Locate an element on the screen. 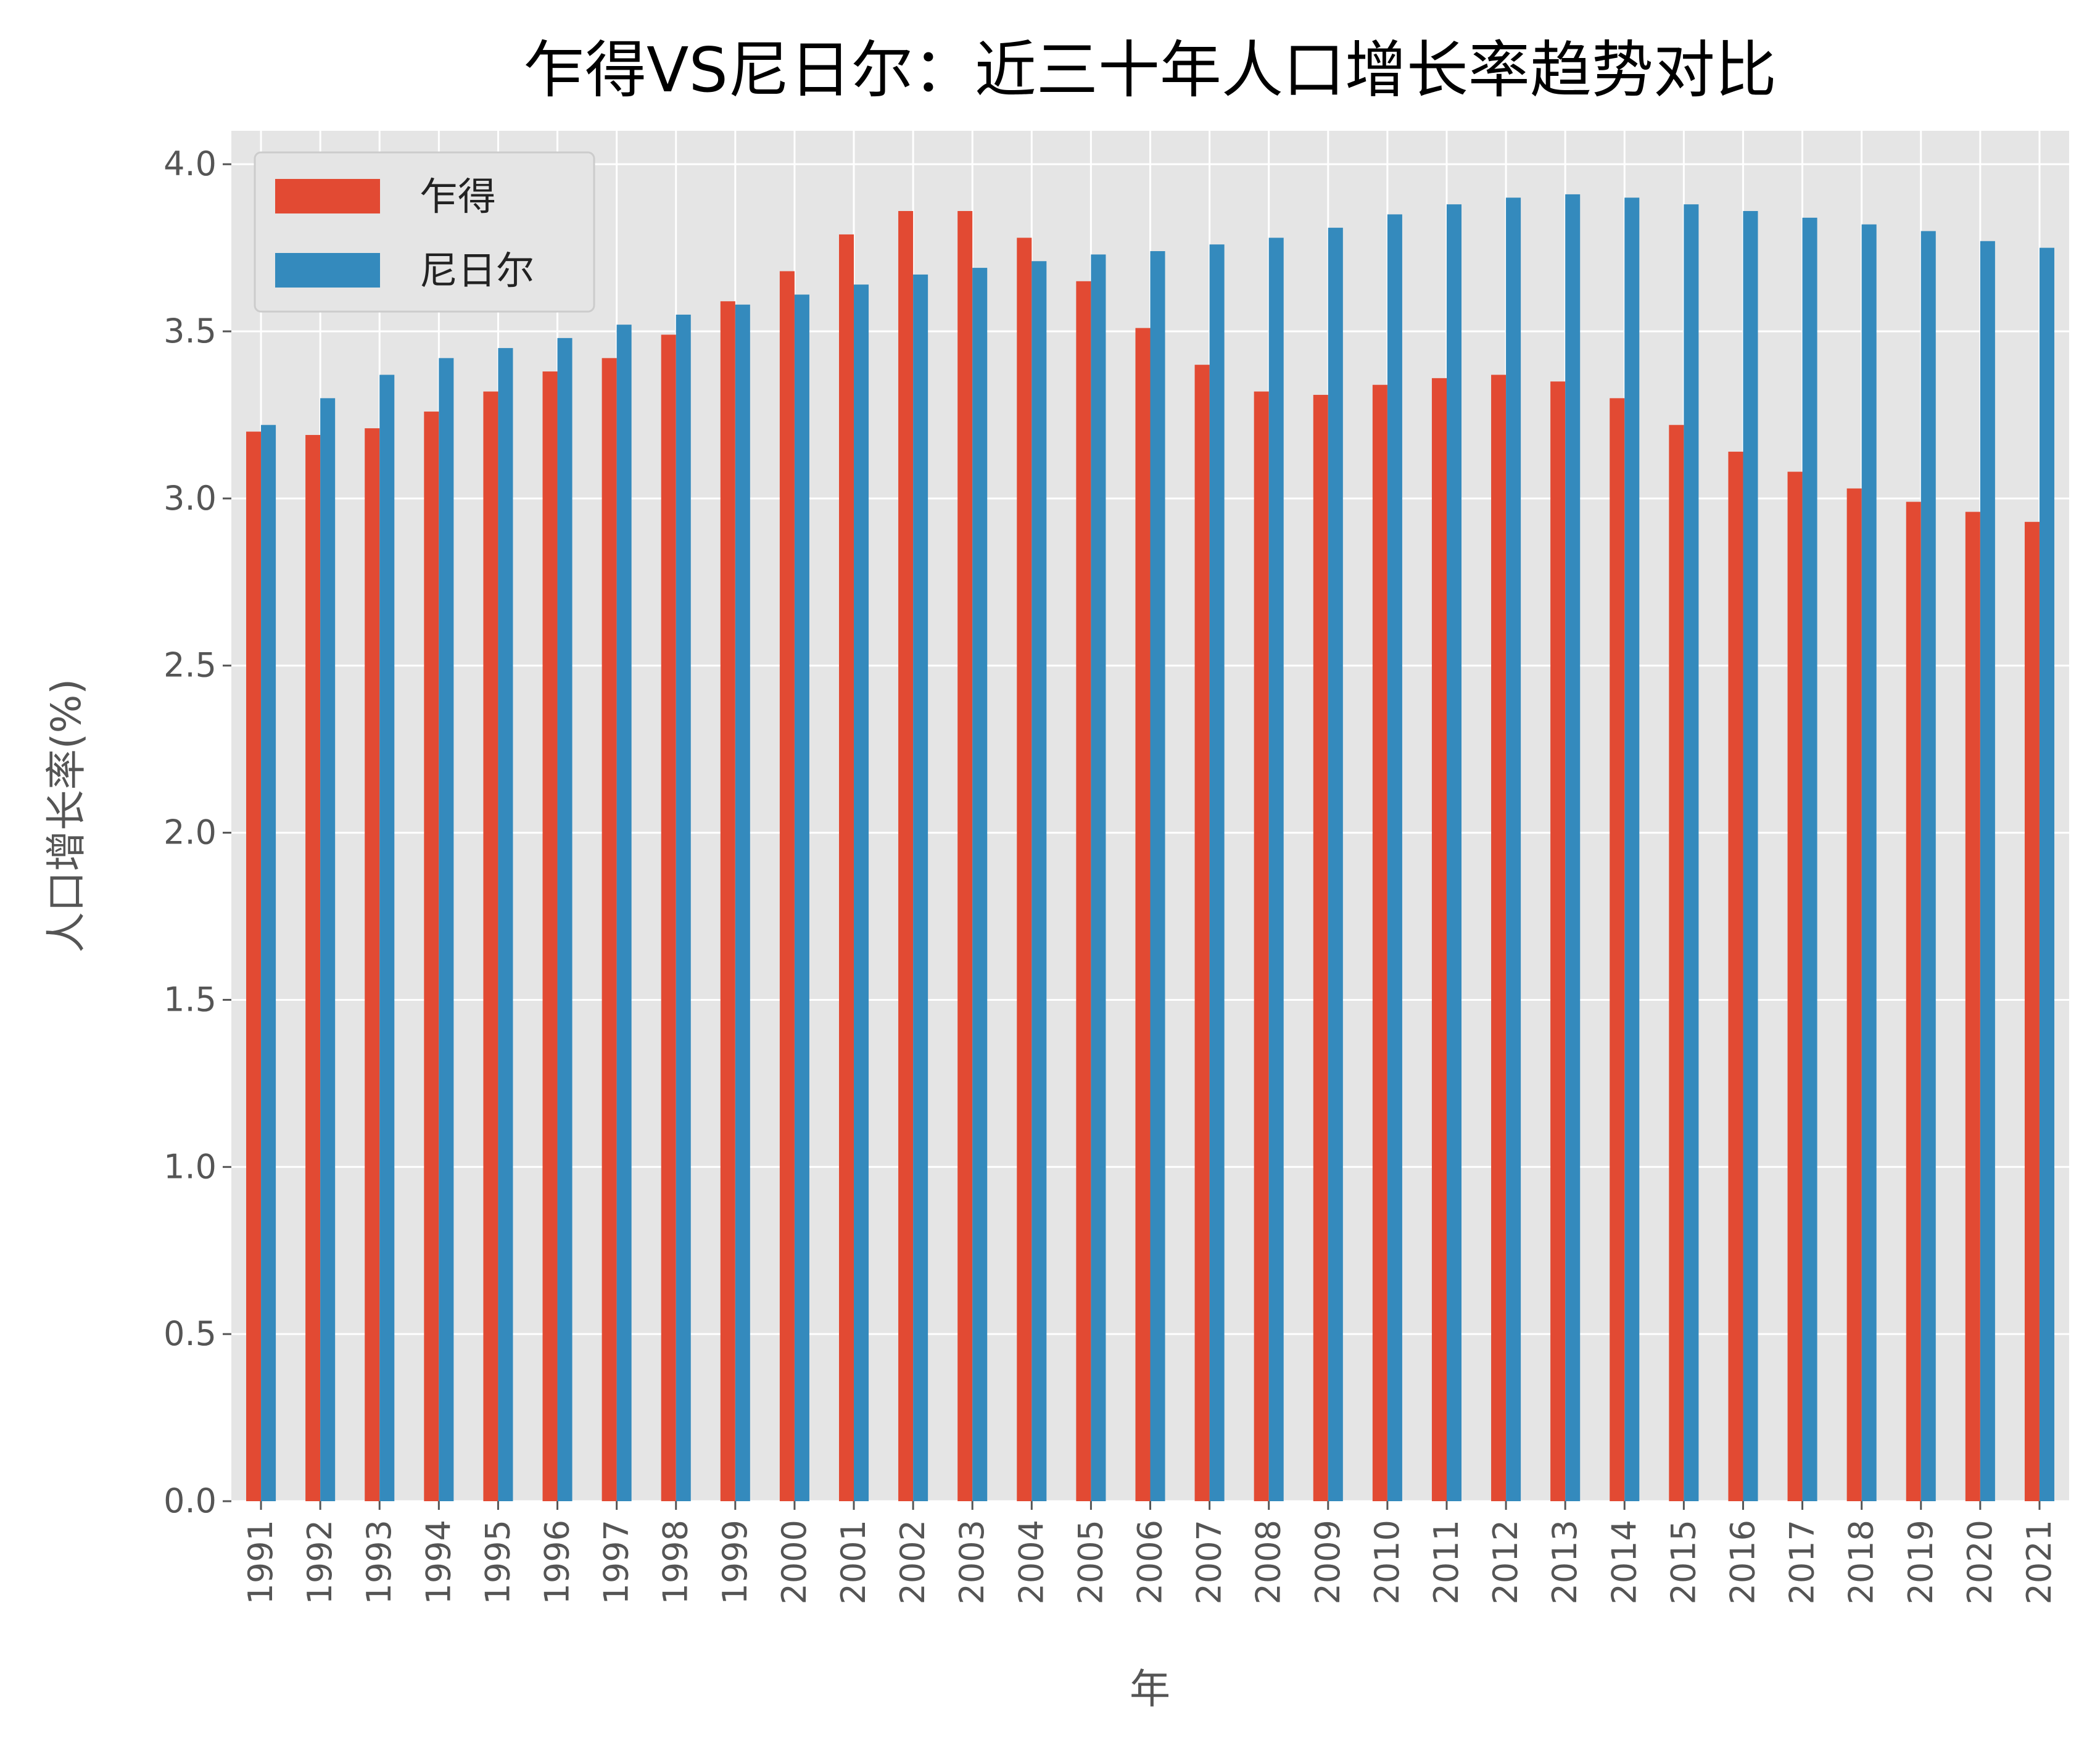 Image resolution: width=2100 pixels, height=1748 pixels. bar-niger-2018 is located at coordinates (1869, 863).